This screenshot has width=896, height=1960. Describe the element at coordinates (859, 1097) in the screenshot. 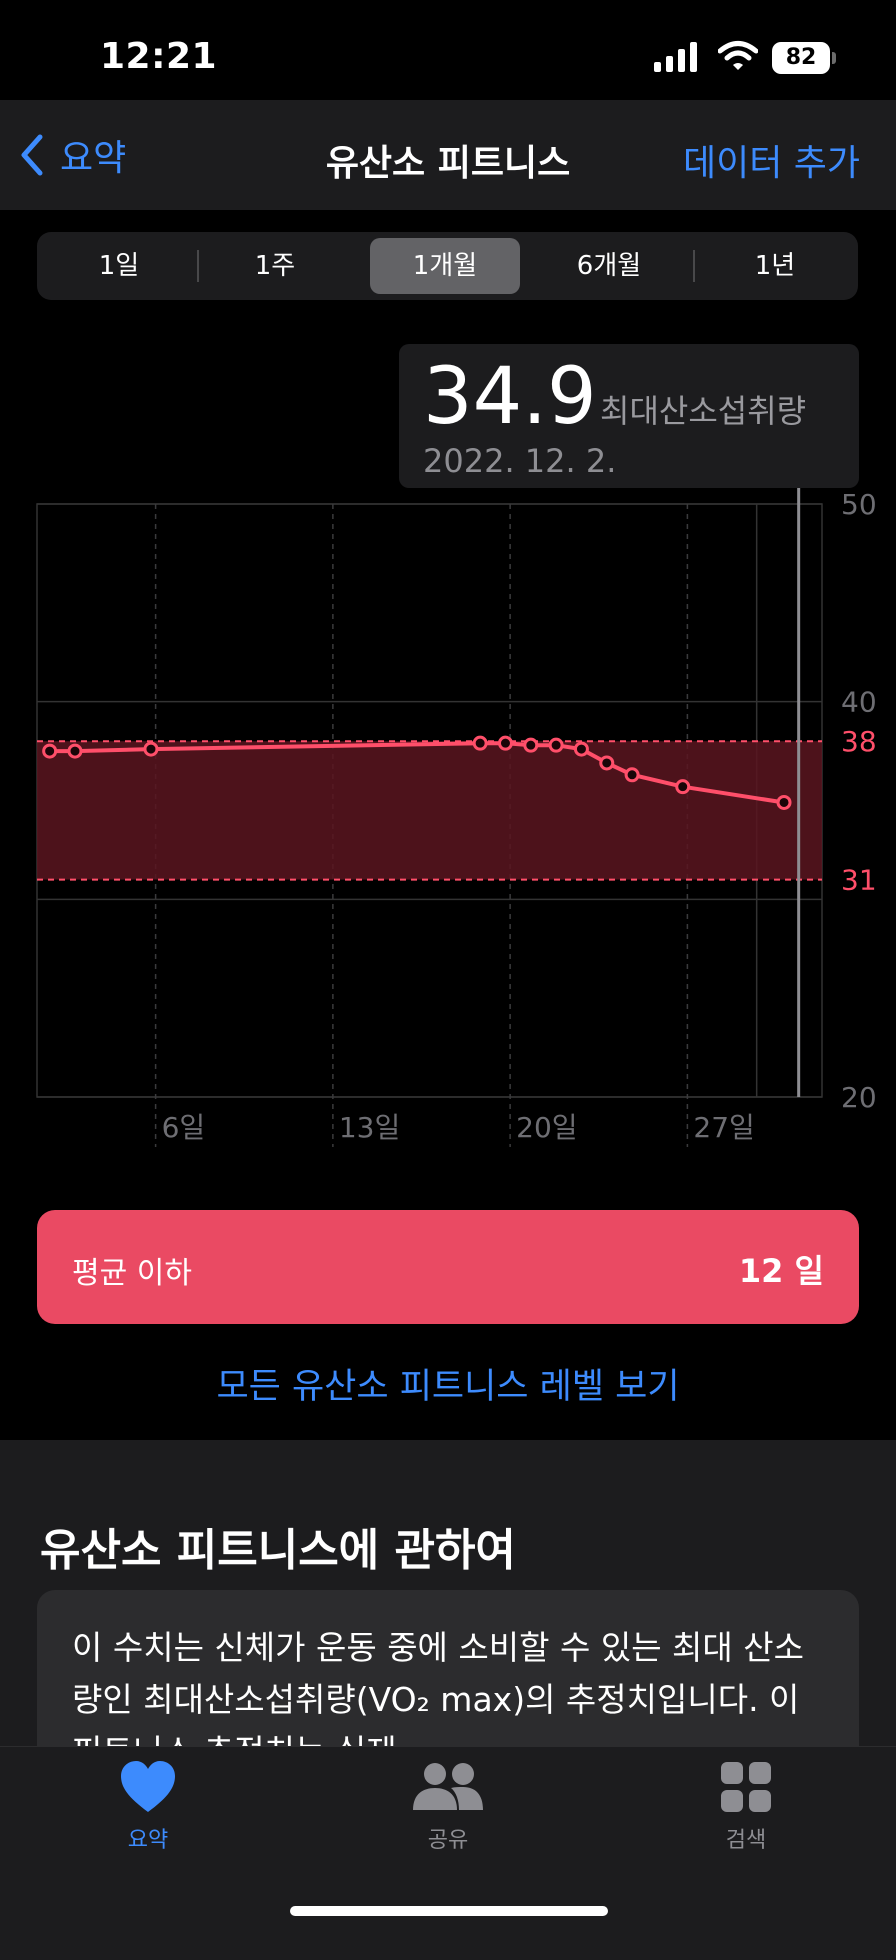

I see `y-tick-label: 20` at that location.